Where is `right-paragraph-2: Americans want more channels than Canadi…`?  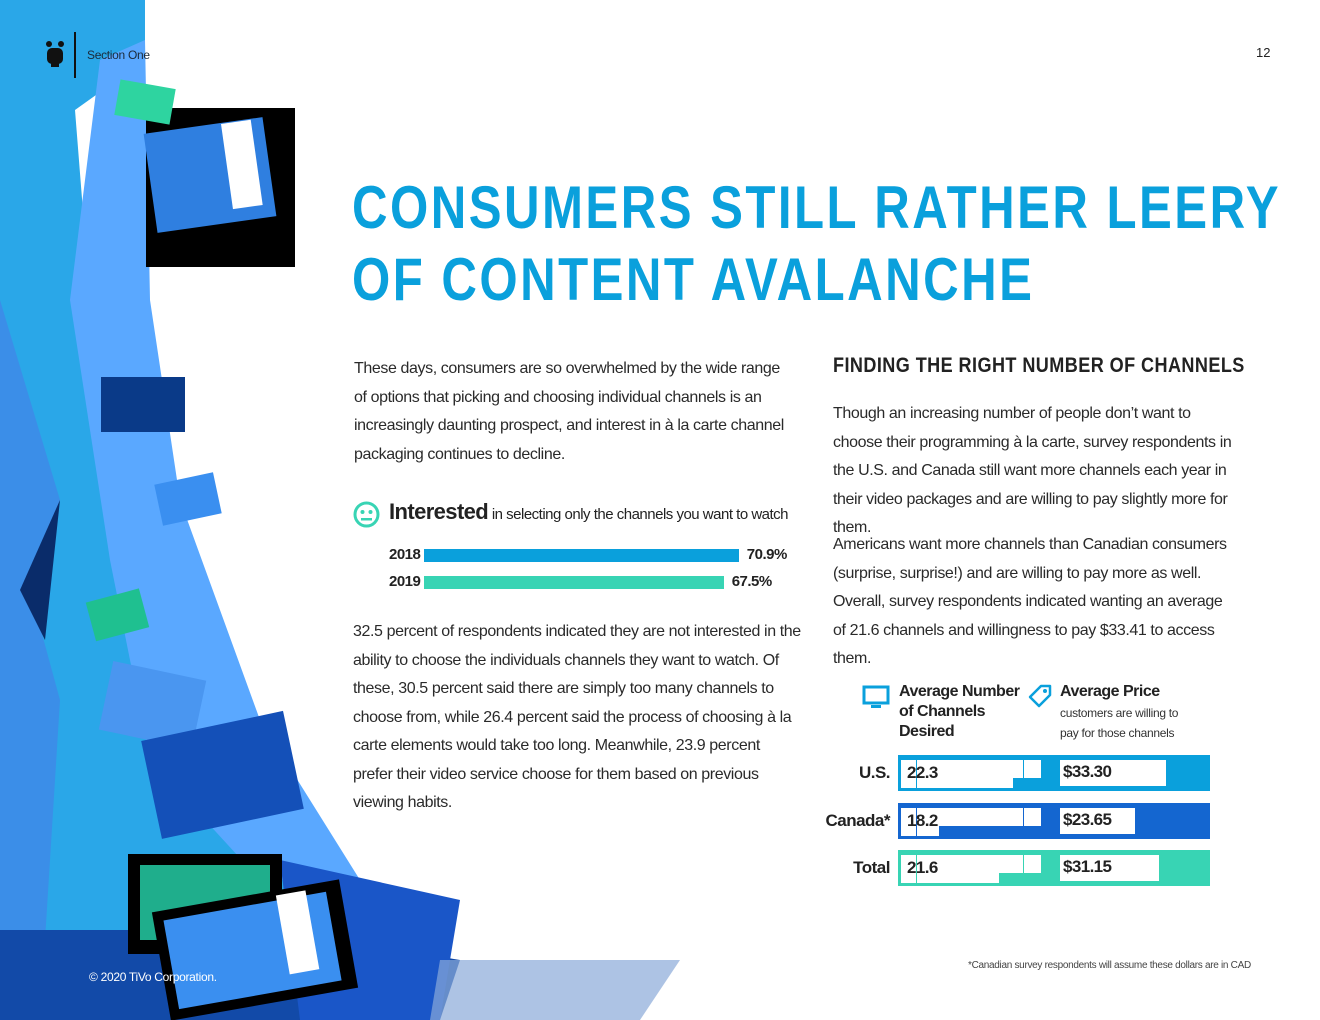 right-paragraph-2: Americans want more channels than Canadi… is located at coordinates (1030, 601).